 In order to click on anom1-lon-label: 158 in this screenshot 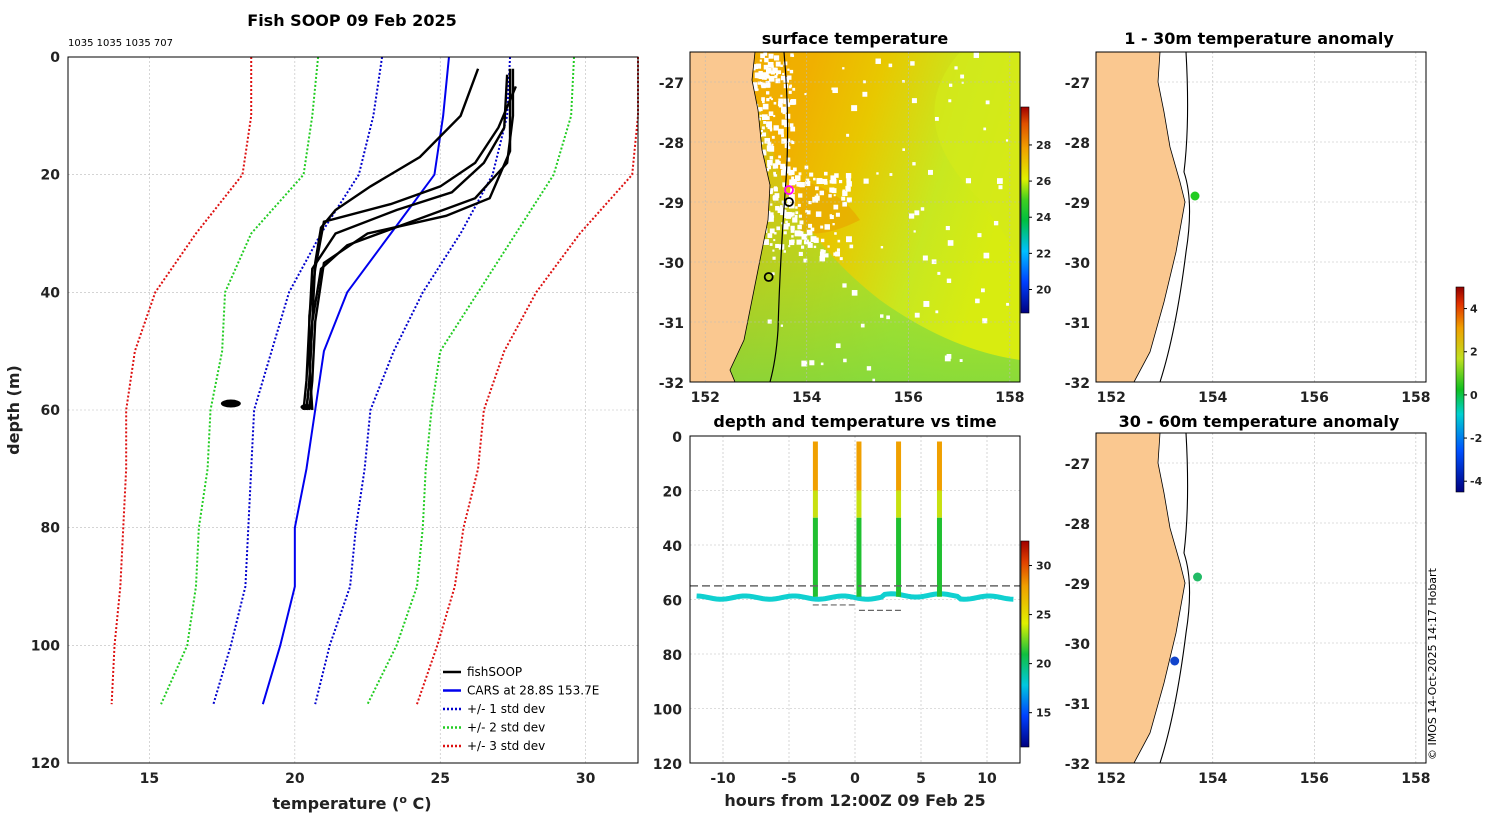, I will do `click(1415, 398)`.